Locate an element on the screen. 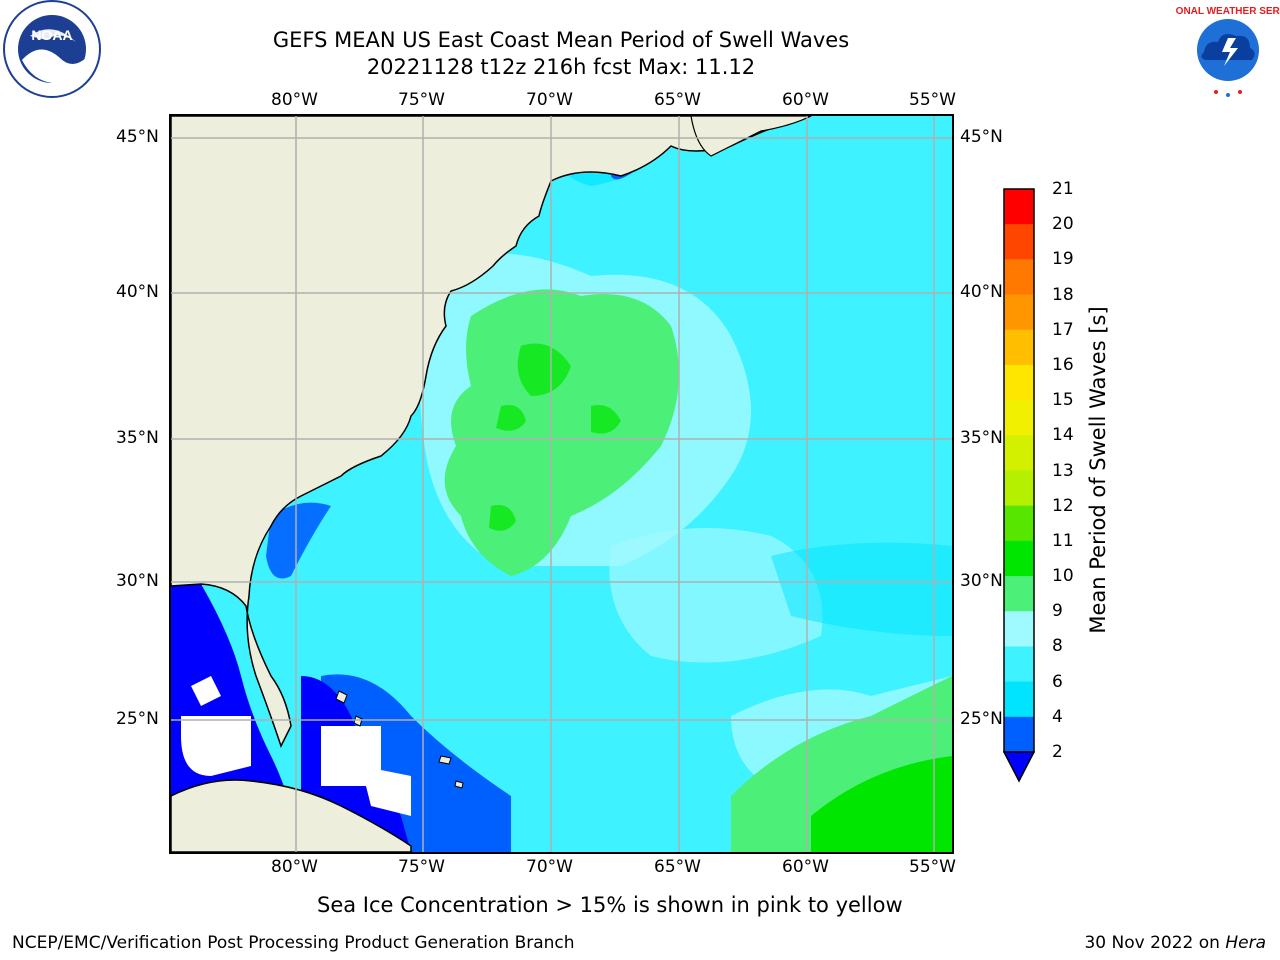 The height and width of the screenshot is (960, 1280). colorbar-tick-label: 11 is located at coordinates (1063, 540).